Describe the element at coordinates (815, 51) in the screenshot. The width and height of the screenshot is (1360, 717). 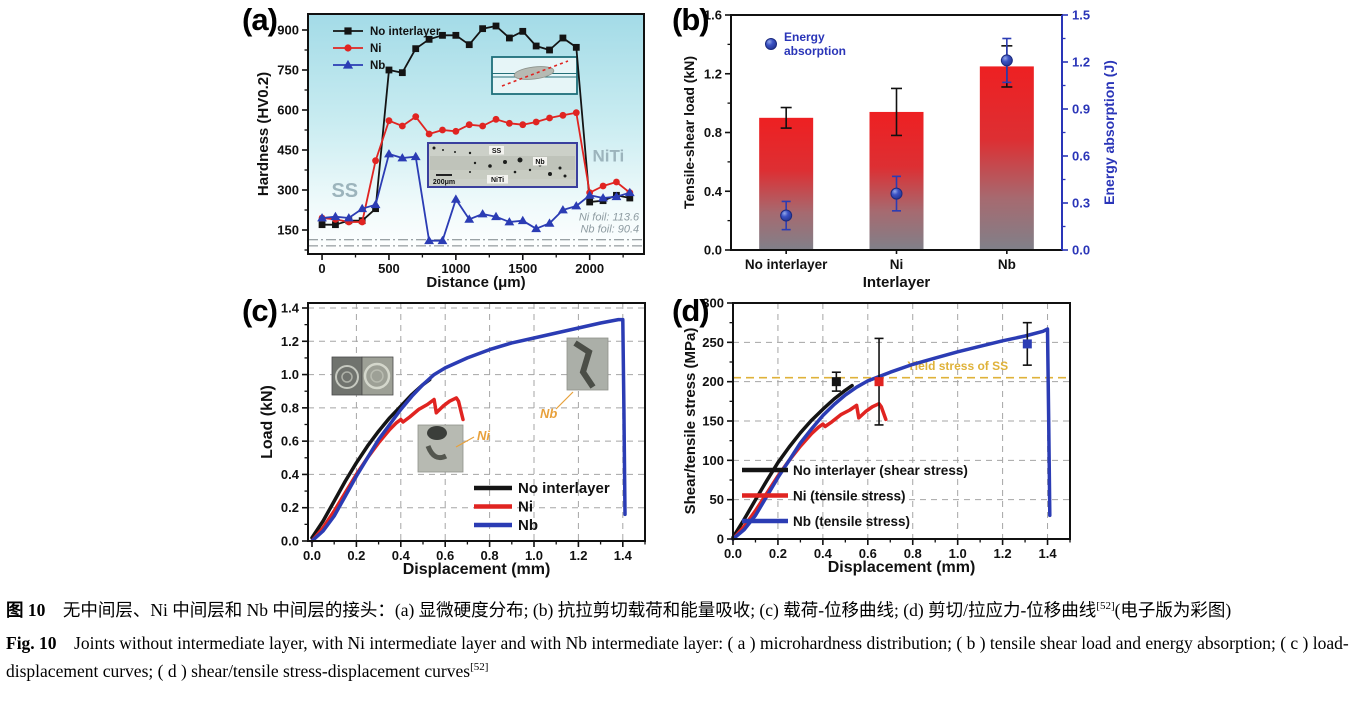
I see `legend-energy-line2: absorption` at that location.